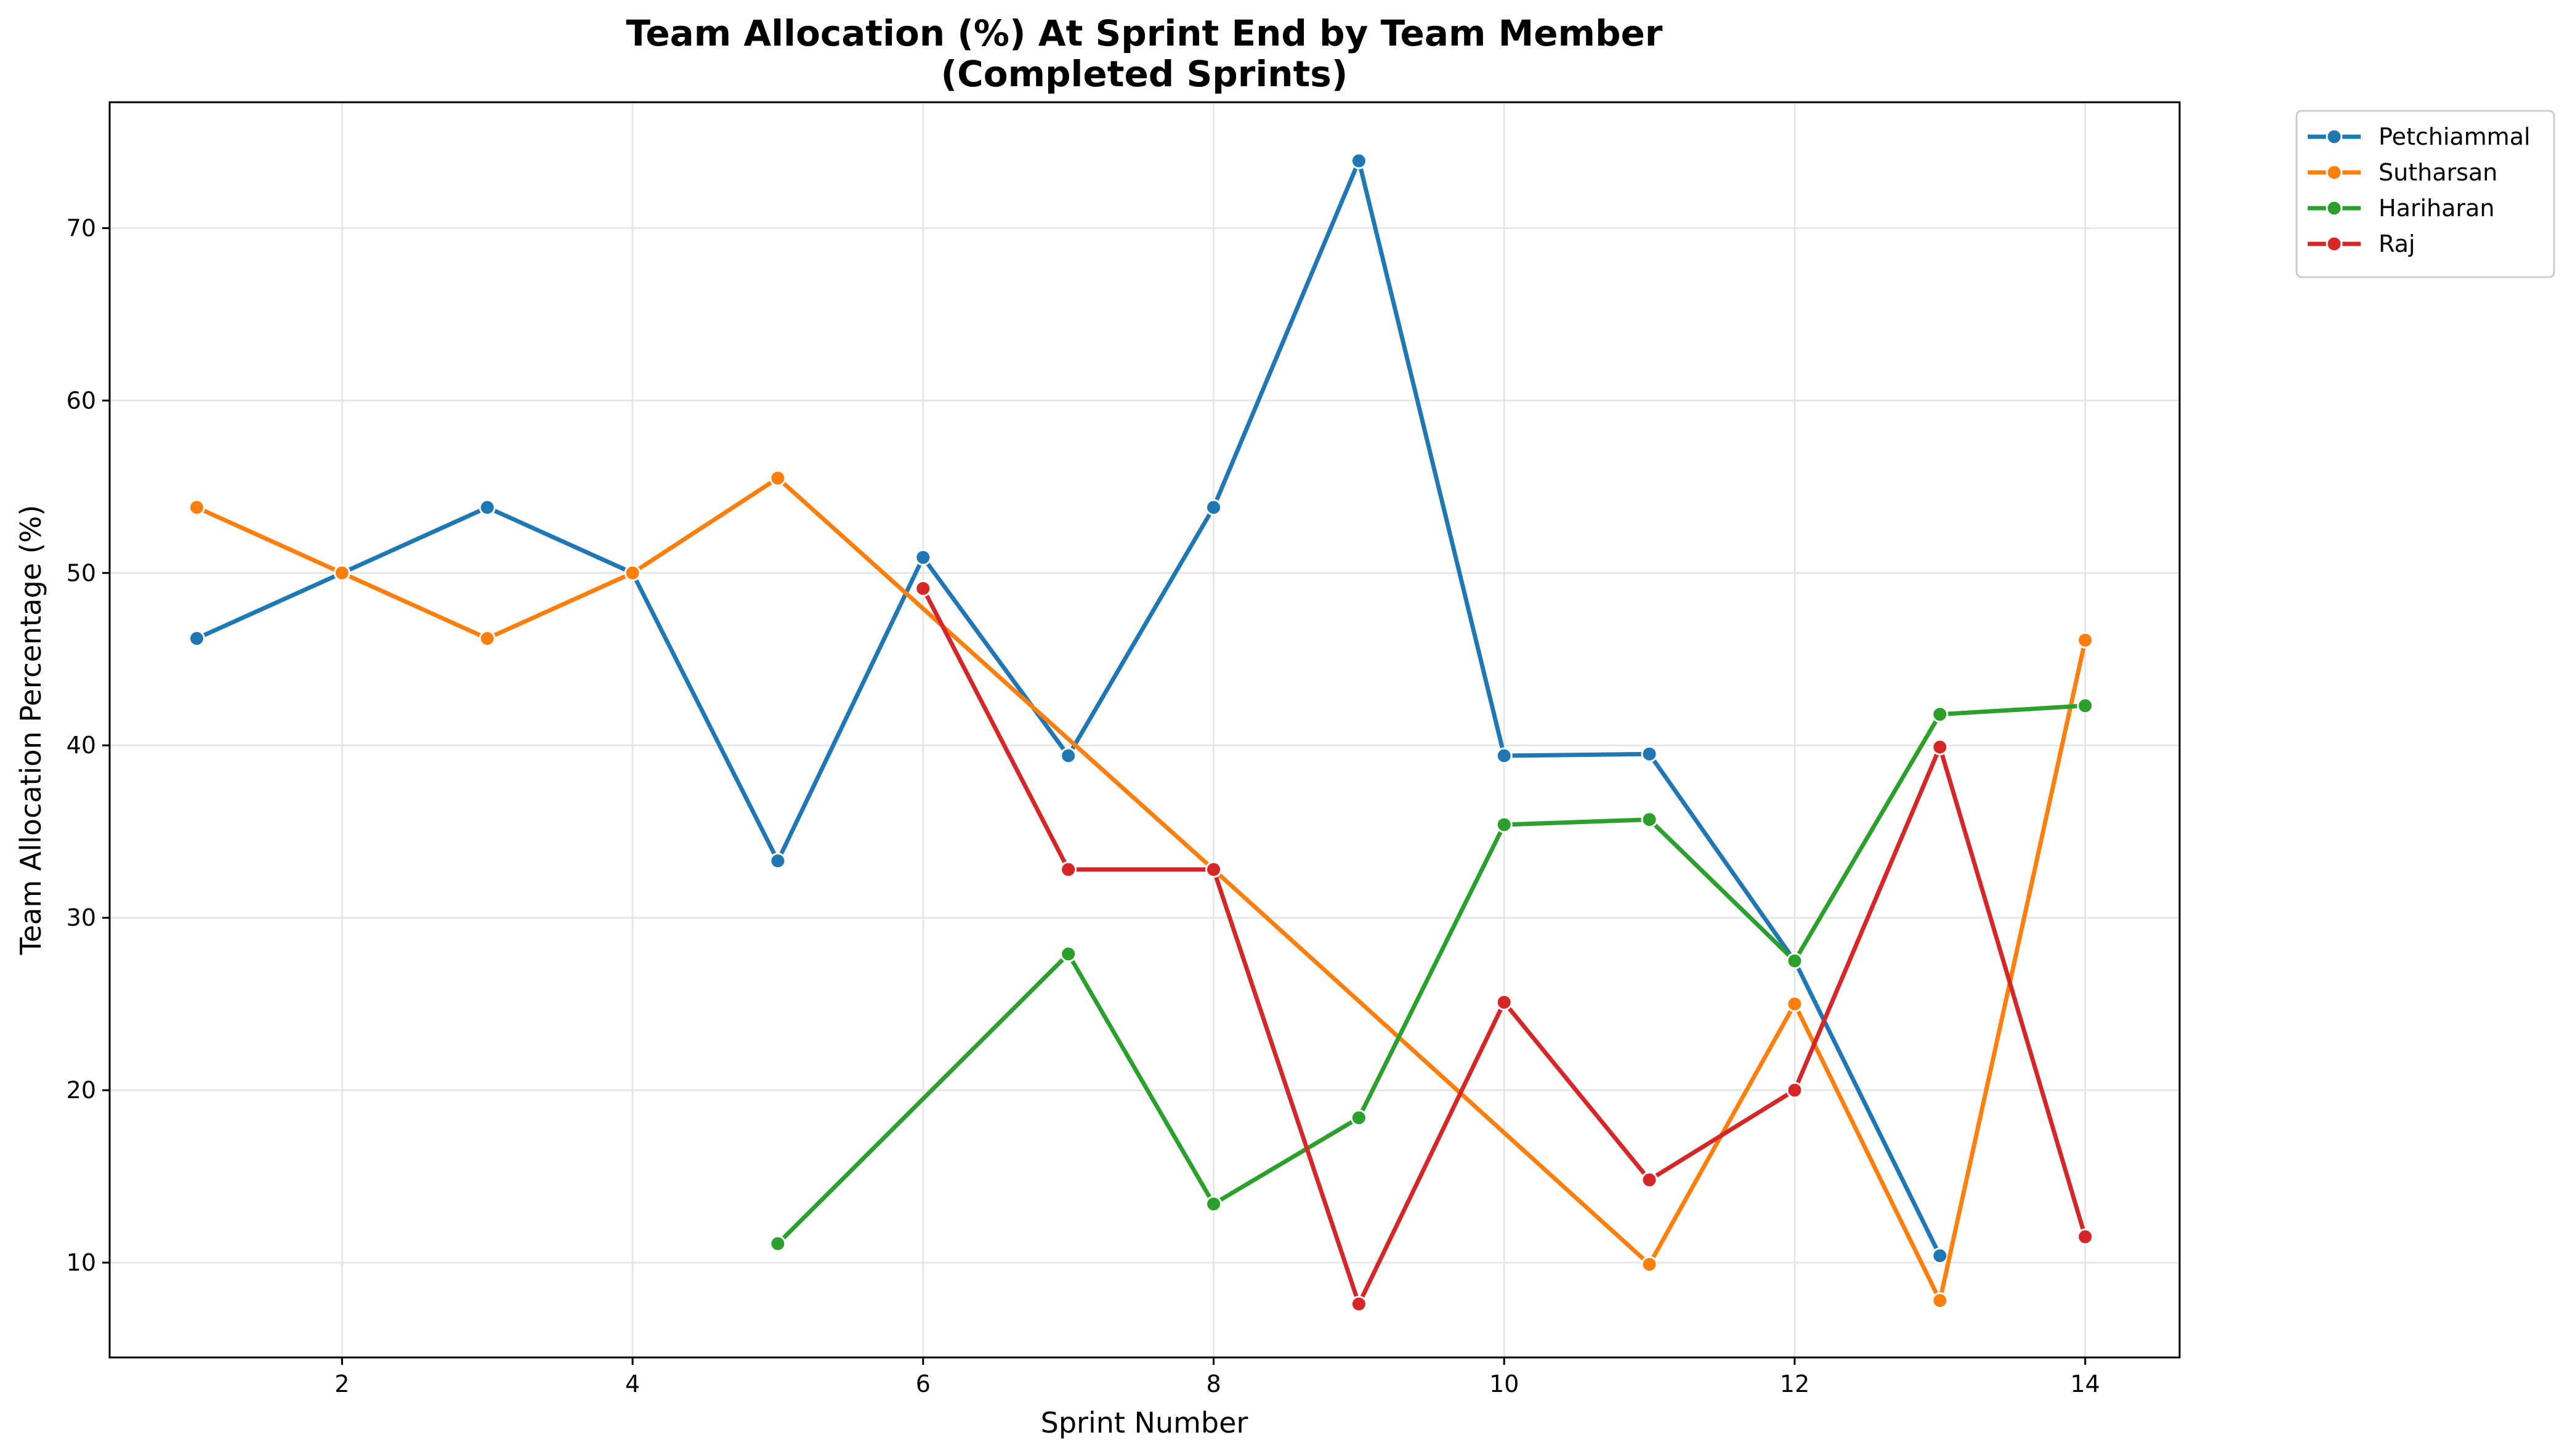 The height and width of the screenshot is (1456, 2567). I want to click on y-tick-label: 20, so click(81, 1090).